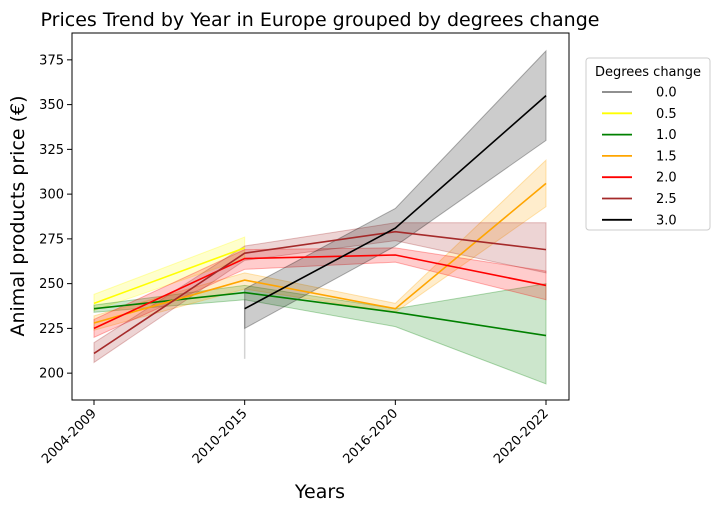 This screenshot has width=719, height=512. Describe the element at coordinates (51, 239) in the screenshot. I see `y-tick-label: 275` at that location.